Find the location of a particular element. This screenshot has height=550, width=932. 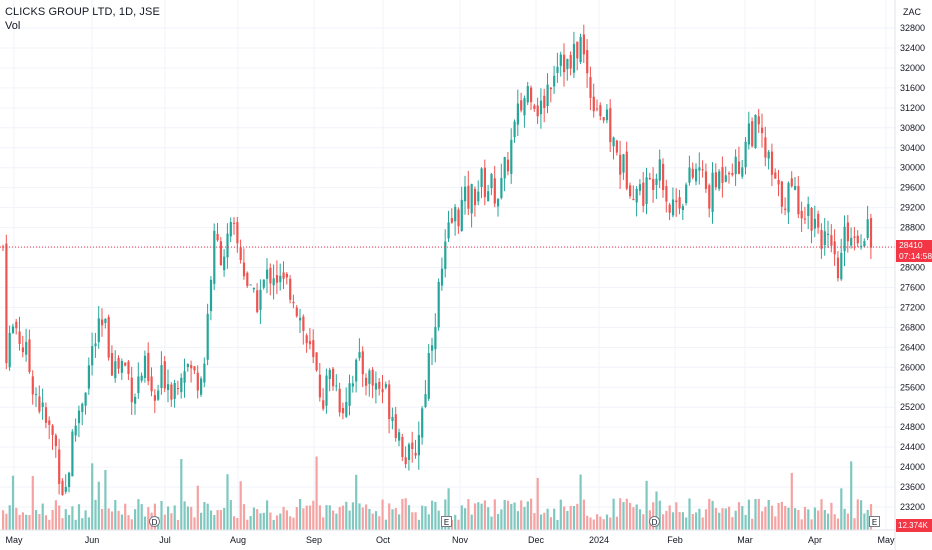

price-tick-label: 26400 is located at coordinates (912, 347).